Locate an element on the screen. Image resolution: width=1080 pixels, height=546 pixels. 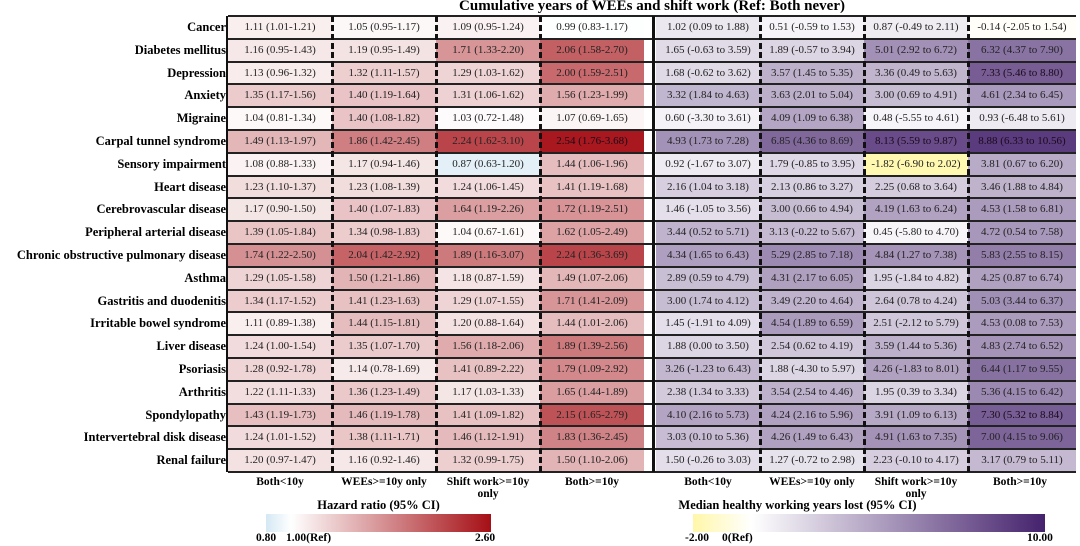
hazard-ratio-cell: 1.11 (0.89-1.38) is located at coordinates (280, 324).